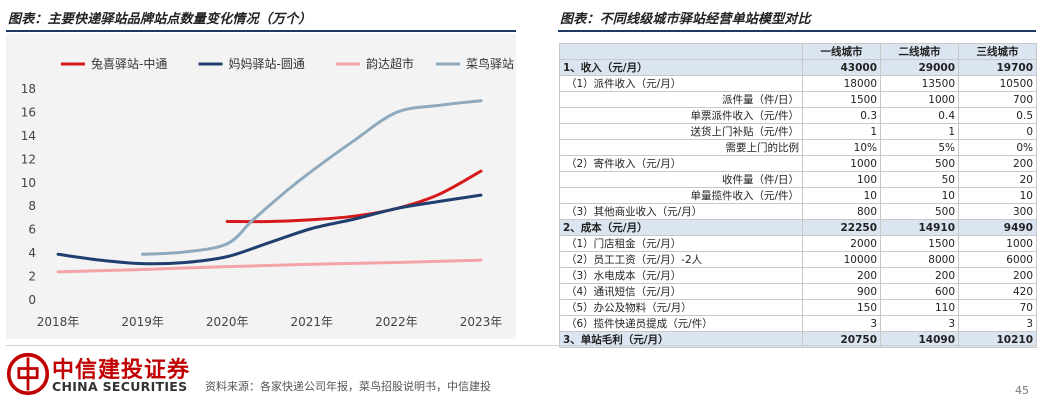  I want to click on row-label: 3、单站毛利（元/月）, so click(681, 339).